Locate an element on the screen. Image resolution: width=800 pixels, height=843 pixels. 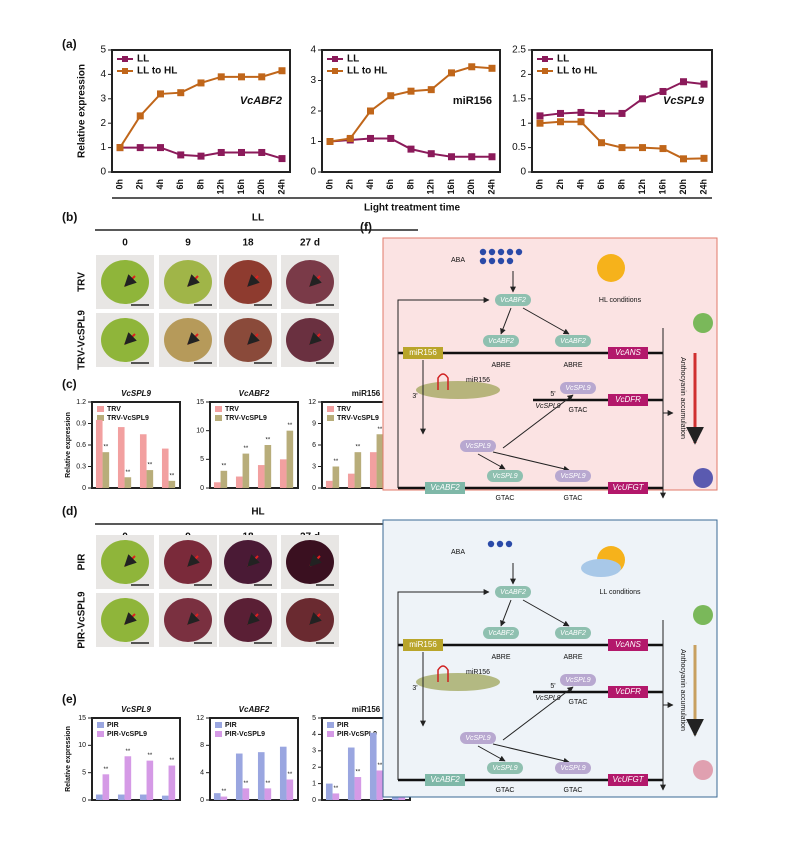
day-label: 18 is located at coordinates (248, 243).